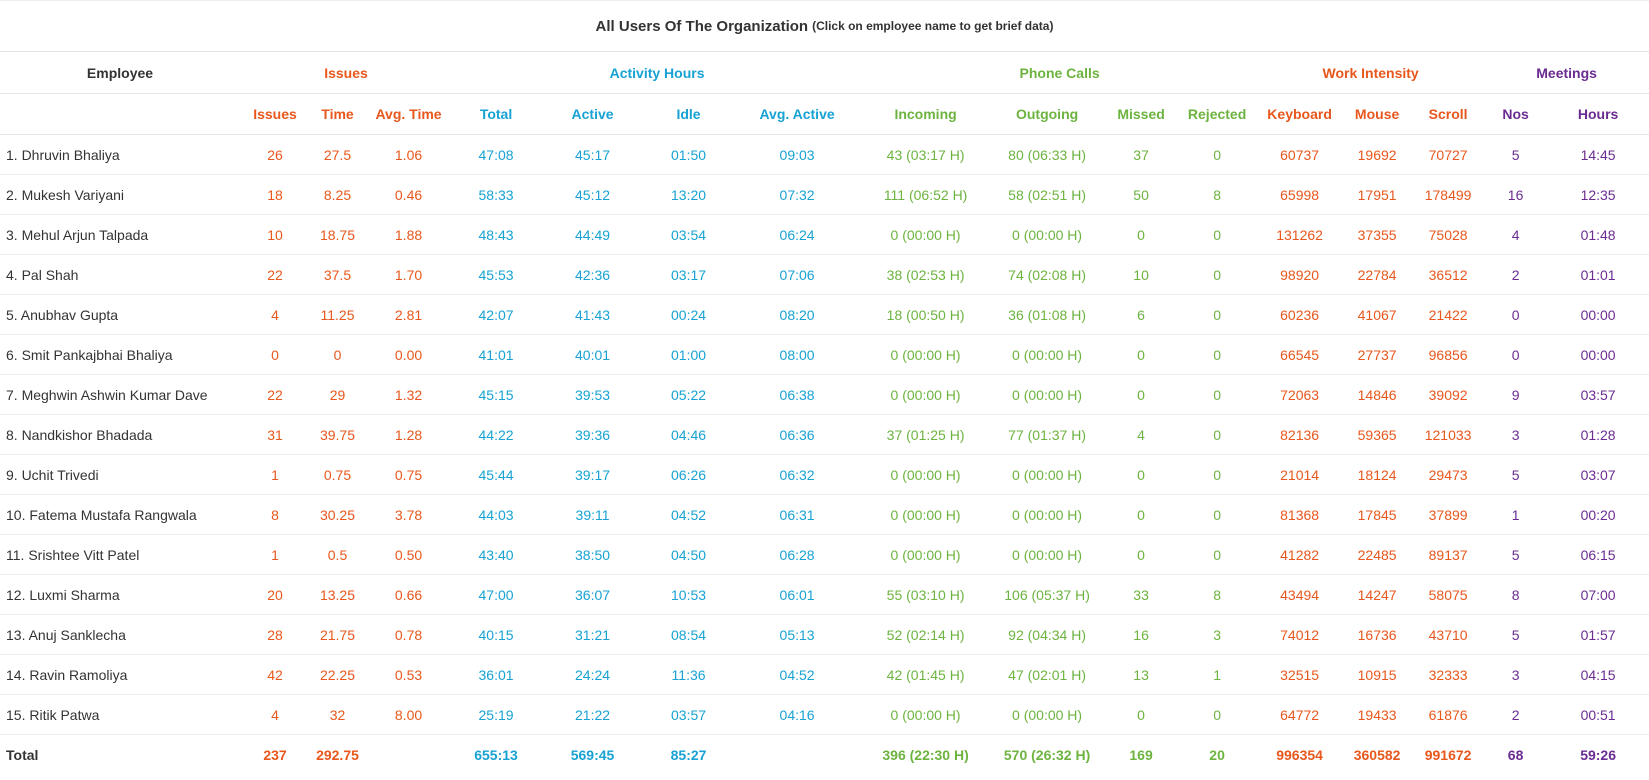 The image size is (1649, 780). What do you see at coordinates (1047, 634) in the screenshot?
I see `cell-outgoing: 92 (04:34 H)` at bounding box center [1047, 634].